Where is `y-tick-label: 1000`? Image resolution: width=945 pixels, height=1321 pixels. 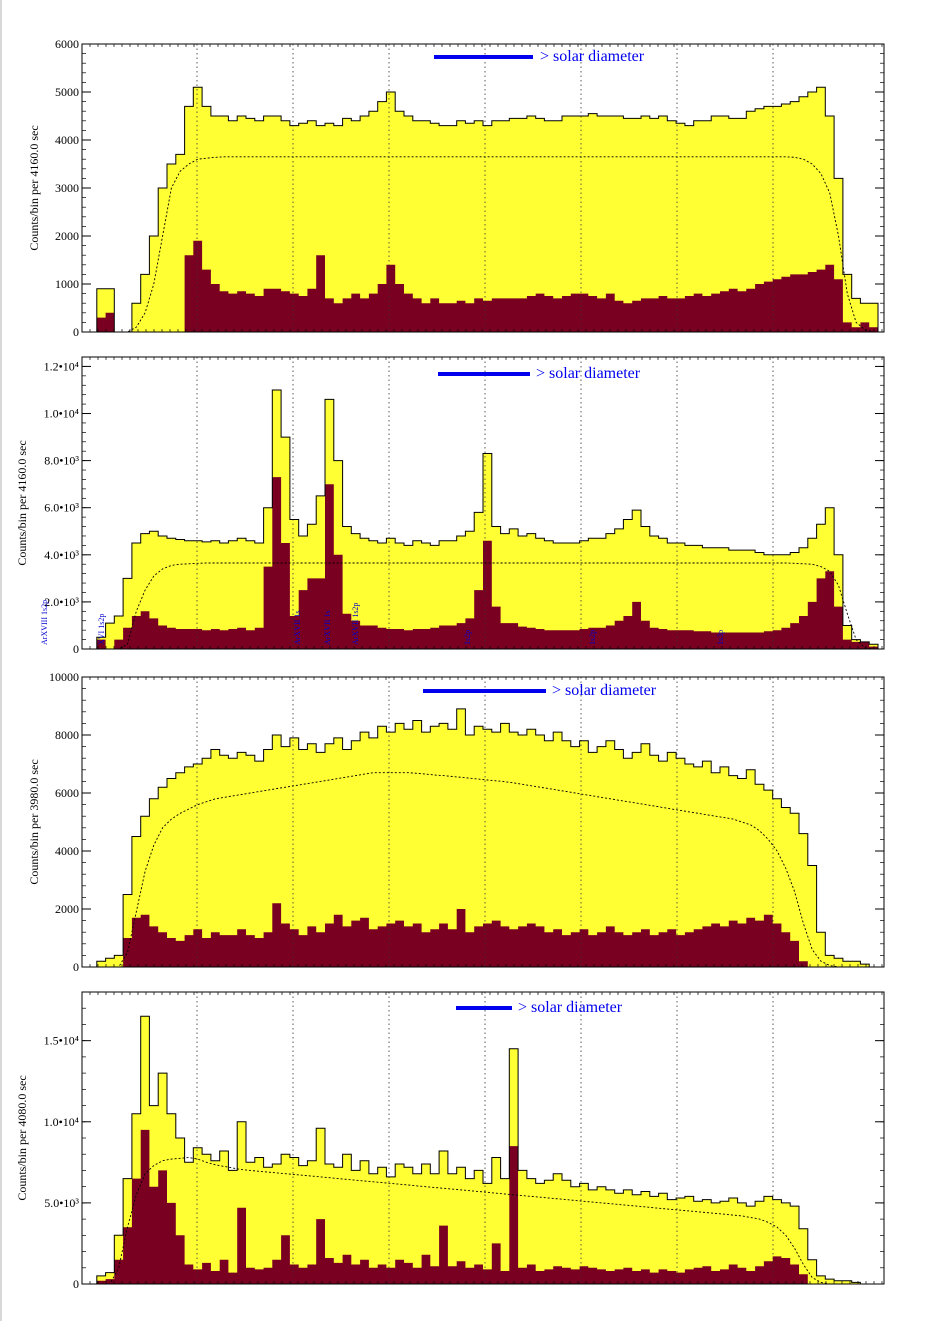
y-tick-label: 1000 is located at coordinates (67, 284).